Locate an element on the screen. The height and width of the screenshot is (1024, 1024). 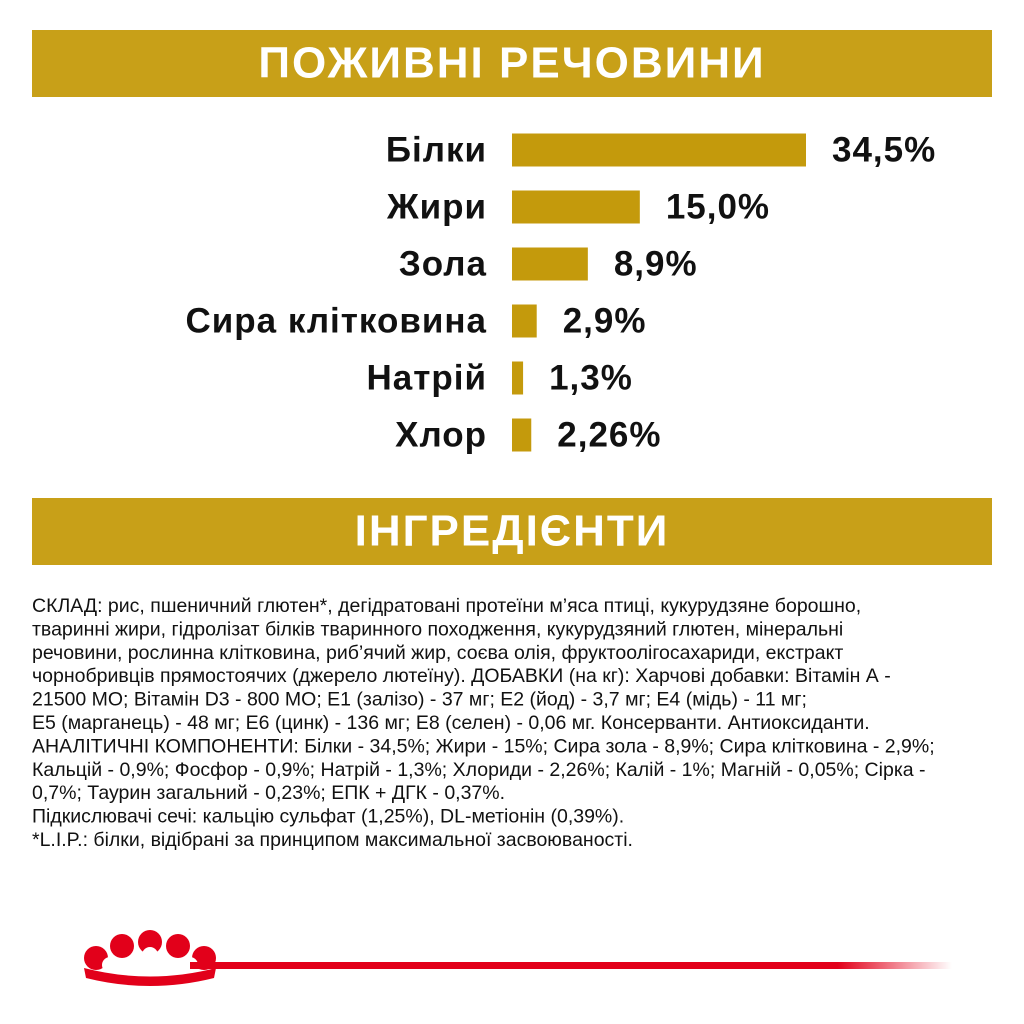
chart-title: ПОЖИВНІ РЕЧОВИНИ is located at coordinates (511, 63).